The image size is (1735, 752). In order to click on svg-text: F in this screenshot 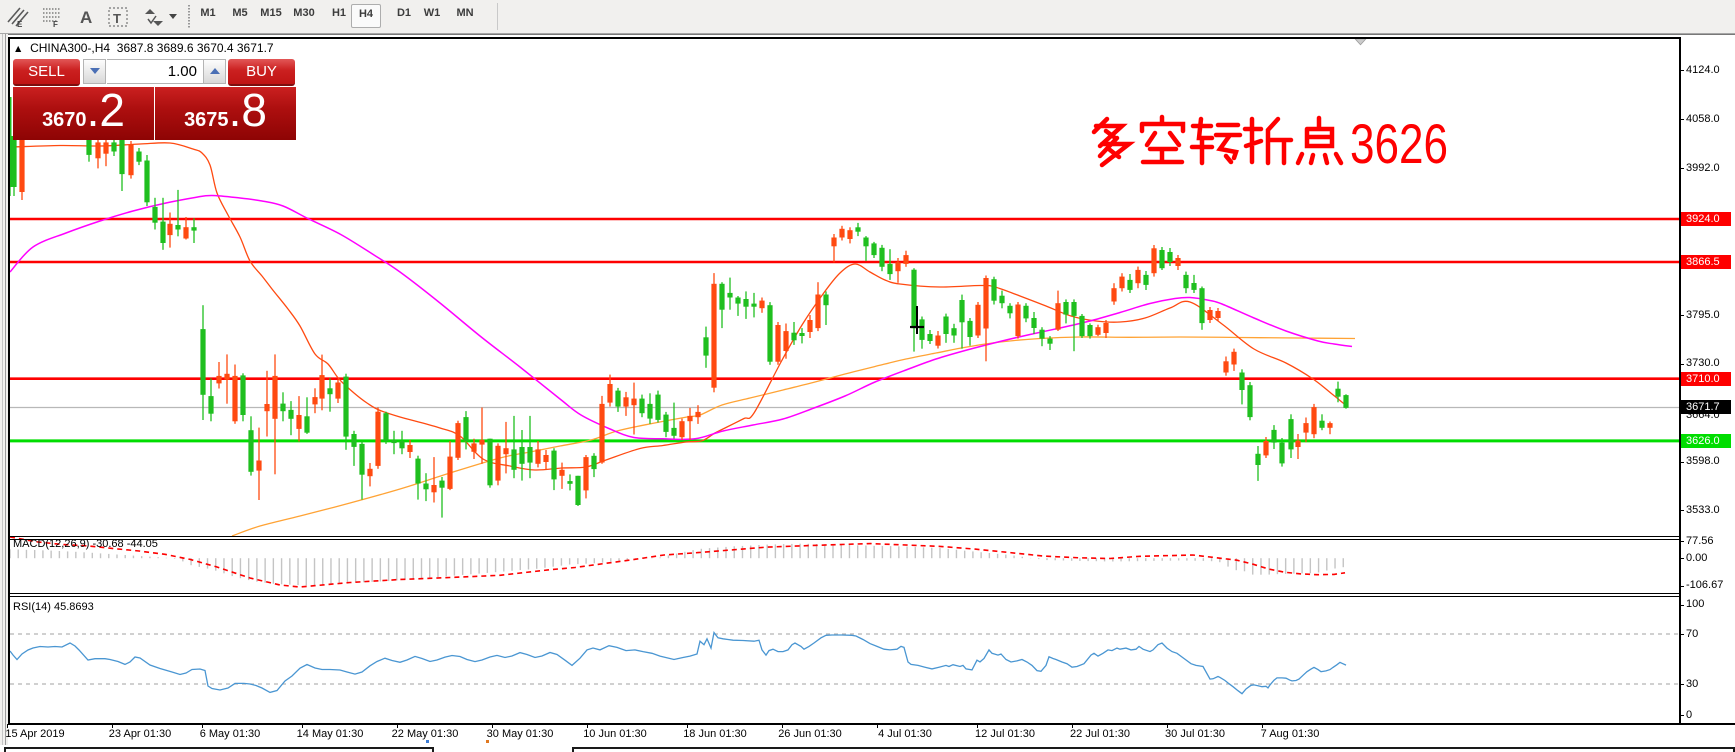, I will do `click(55, 24)`.